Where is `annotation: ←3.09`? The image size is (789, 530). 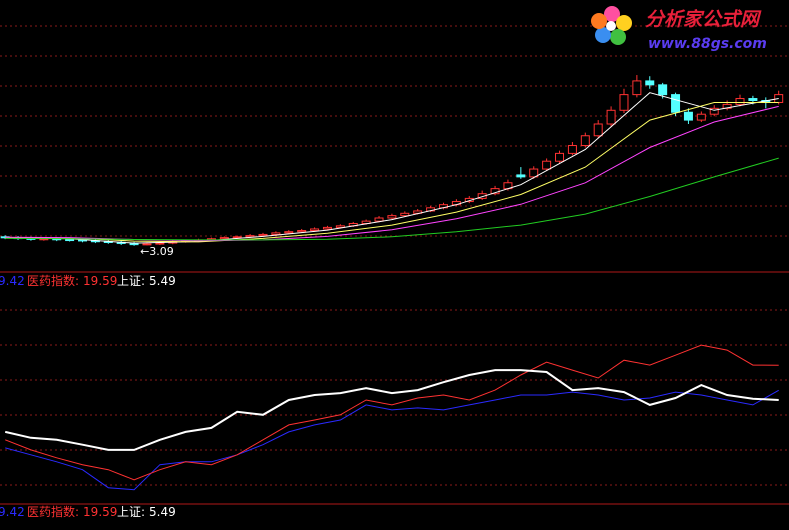 annotation: ←3.09 is located at coordinates (157, 251).